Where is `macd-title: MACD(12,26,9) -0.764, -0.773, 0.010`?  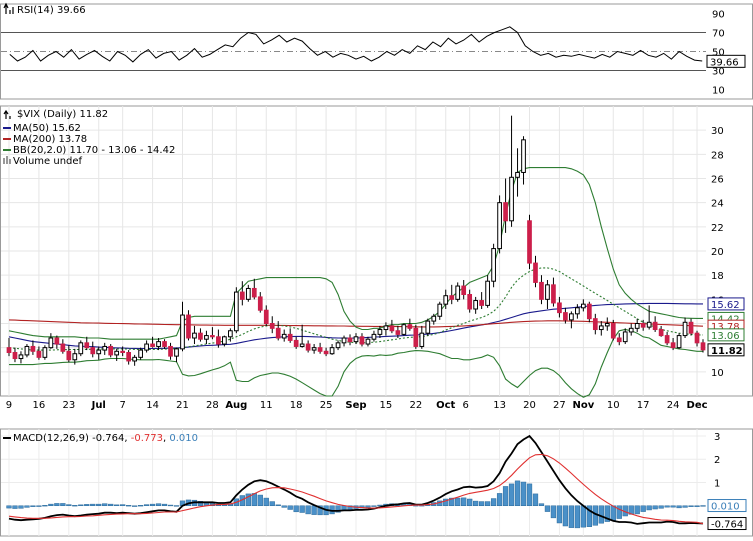 macd-title: MACD(12,26,9) -0.764, -0.773, 0.010 is located at coordinates (105, 438).